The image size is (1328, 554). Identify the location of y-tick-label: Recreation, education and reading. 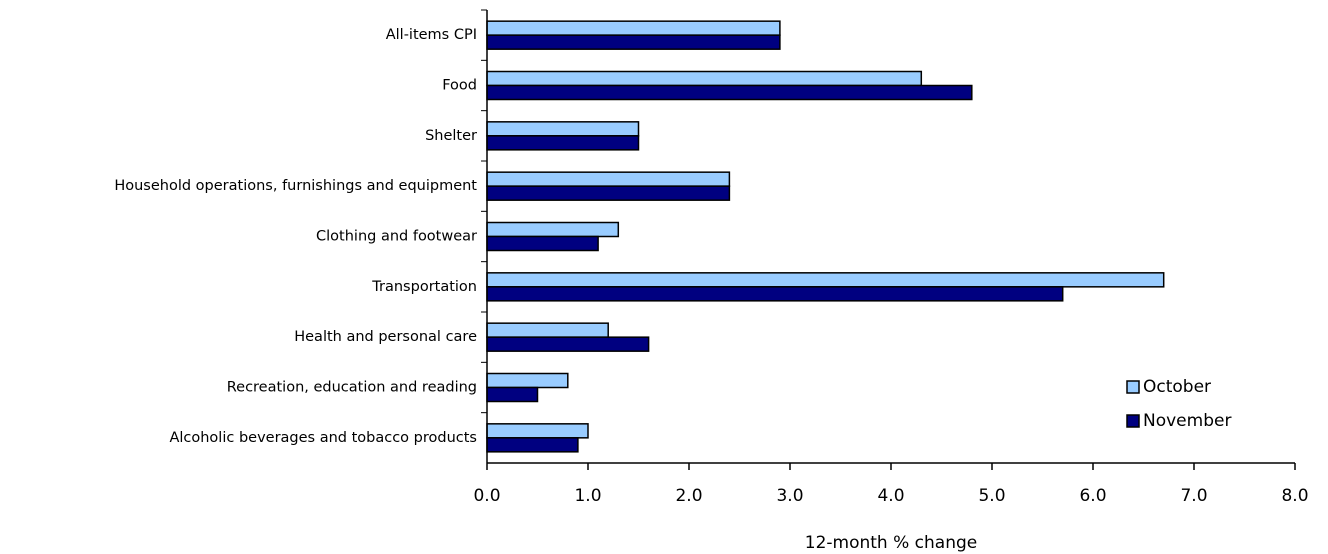
(352, 388).